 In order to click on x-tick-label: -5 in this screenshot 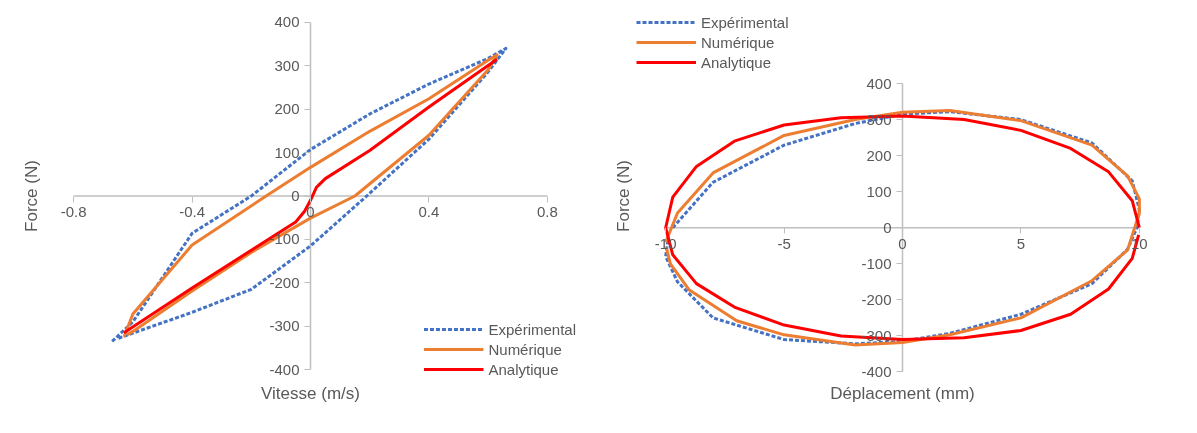, I will do `click(784, 243)`.